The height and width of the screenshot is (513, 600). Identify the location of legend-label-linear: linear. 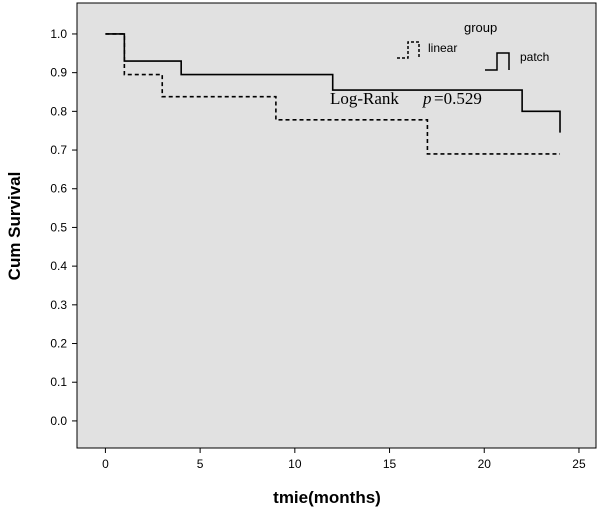
(442, 48).